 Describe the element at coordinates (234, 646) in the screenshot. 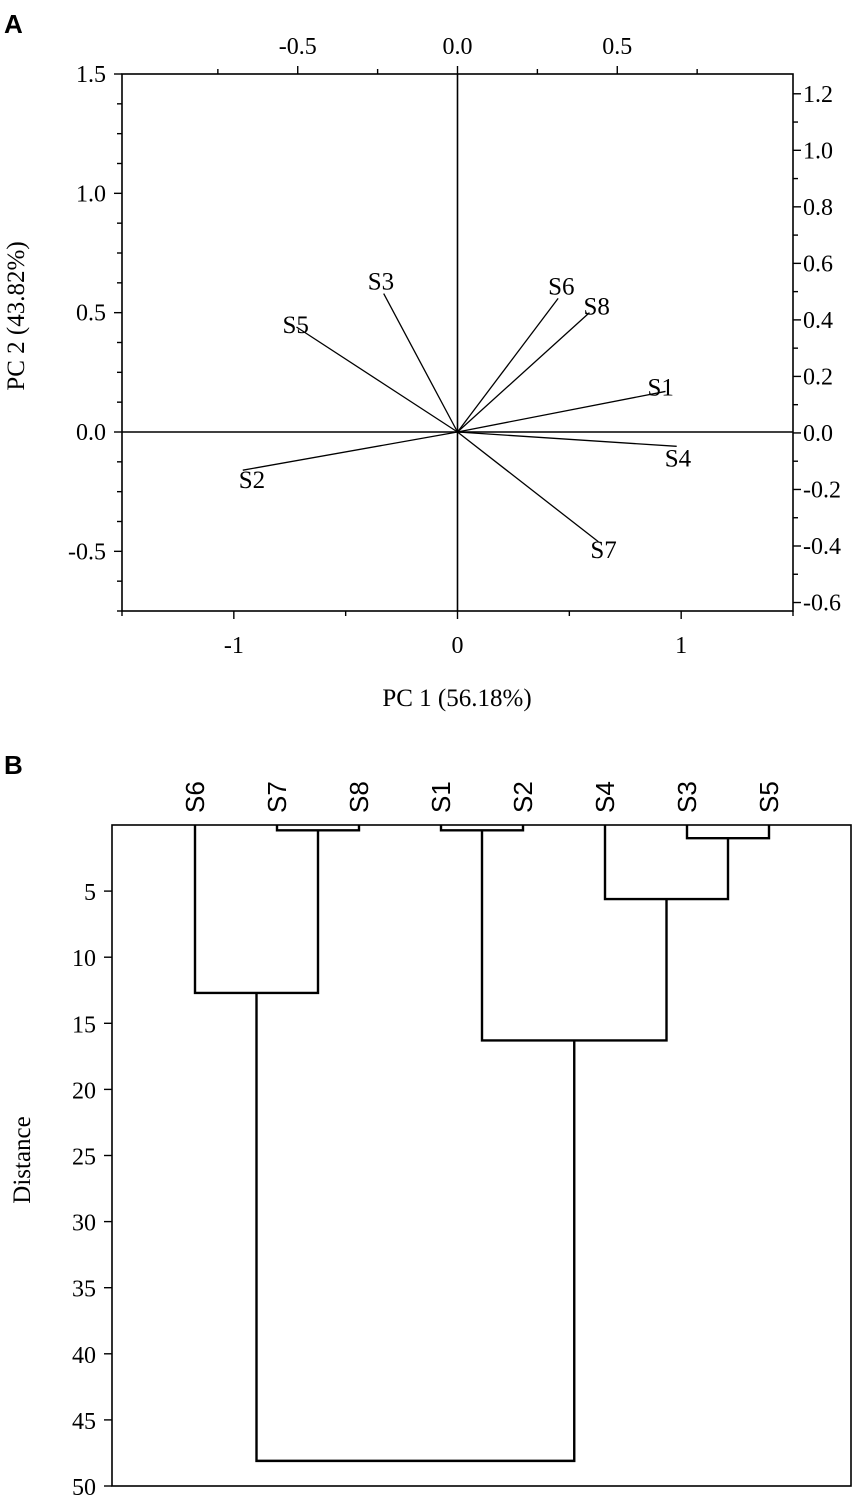

I see `pca-x-tick-label: -1` at that location.